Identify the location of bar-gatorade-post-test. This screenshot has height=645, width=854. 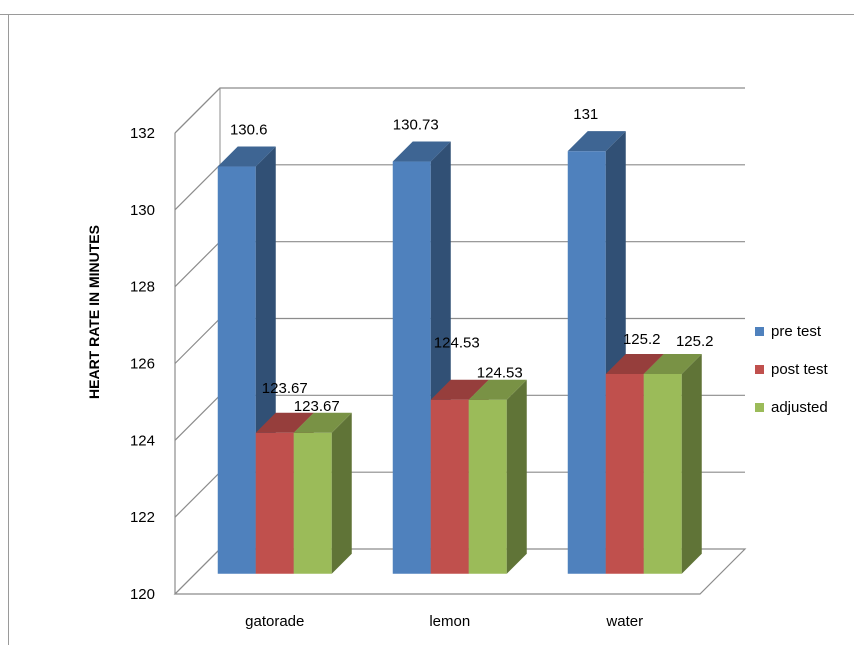
(274, 503).